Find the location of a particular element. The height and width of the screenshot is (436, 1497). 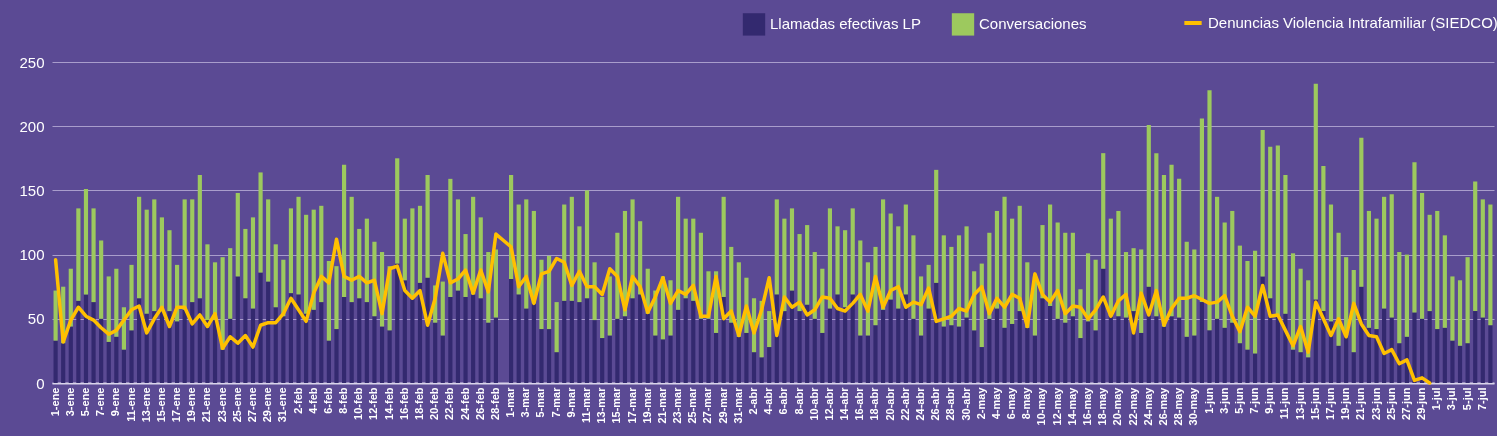

x-tick-label: 14-abr is located at coordinates (844, 403).